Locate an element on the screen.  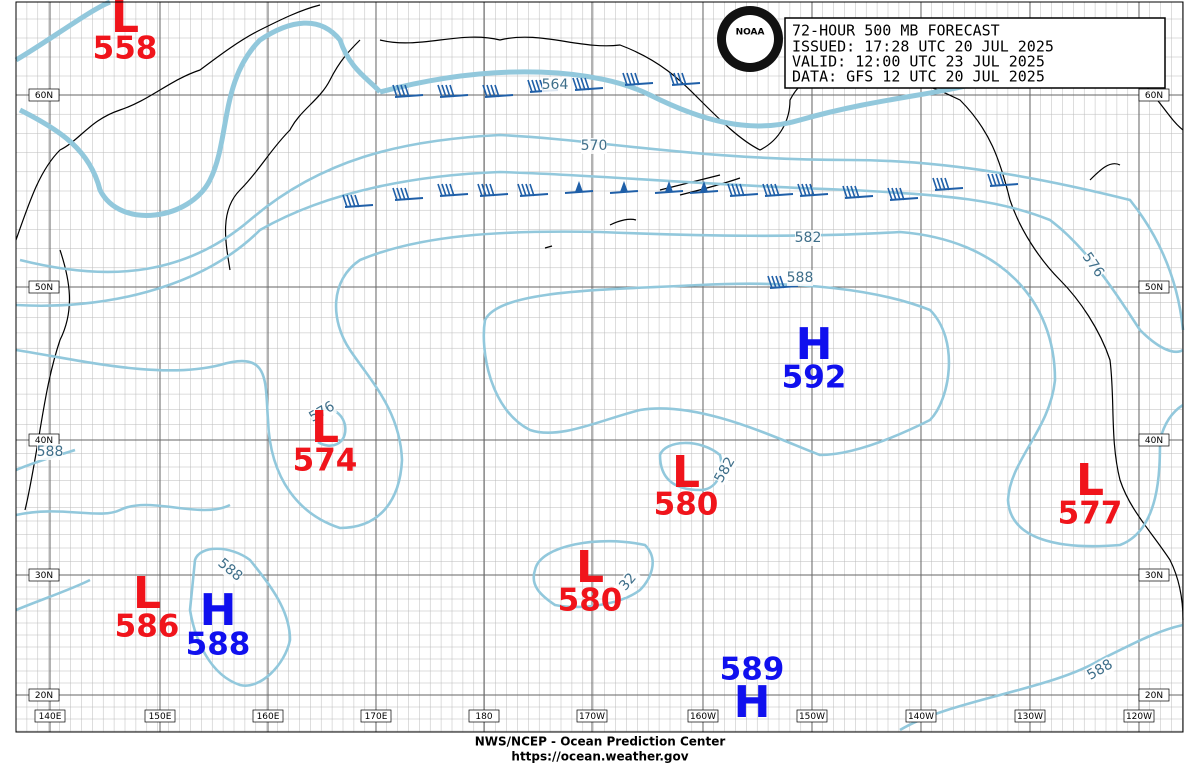
latitude-label: 40N is located at coordinates (1154, 441).